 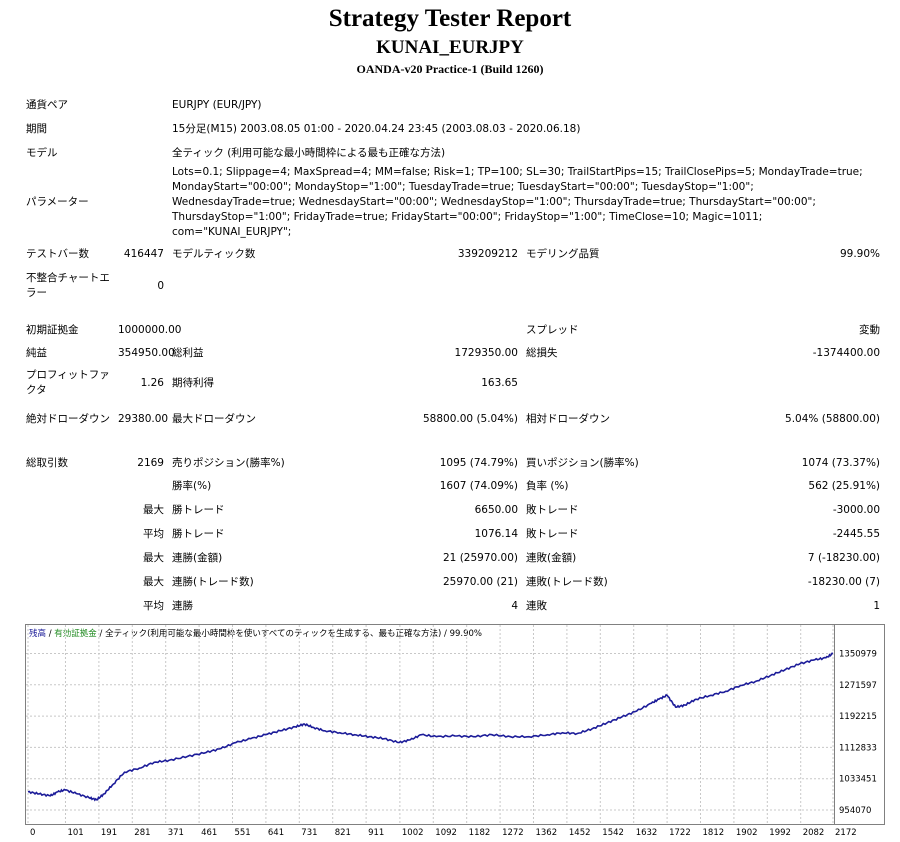 I want to click on legend-quality: 99.90%, so click(x=466, y=634).